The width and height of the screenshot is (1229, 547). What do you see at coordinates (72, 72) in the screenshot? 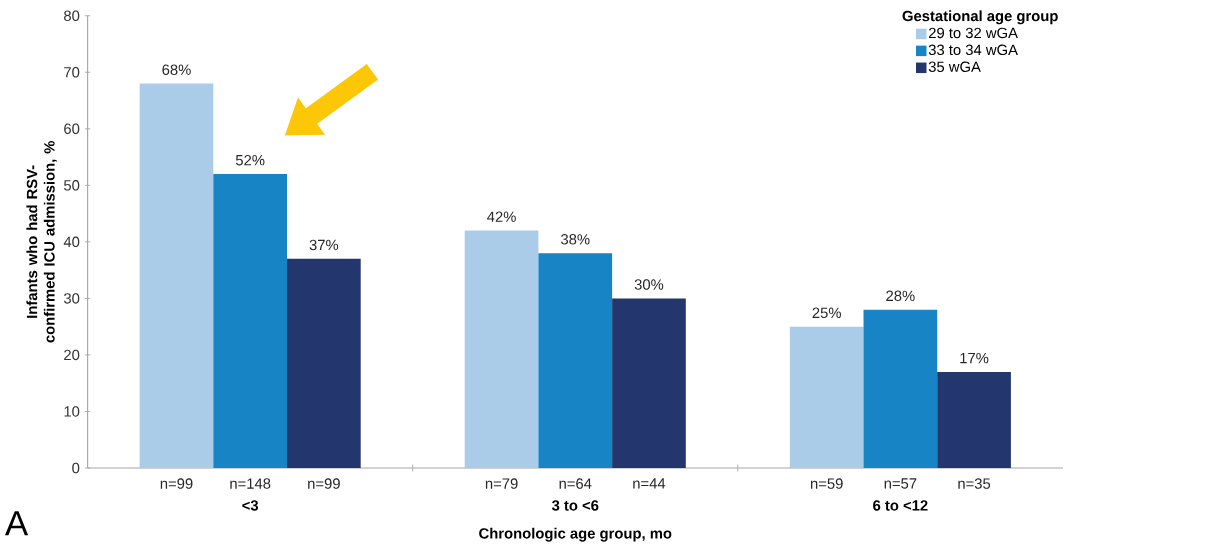
I see `y-tick-label: 70` at bounding box center [72, 72].